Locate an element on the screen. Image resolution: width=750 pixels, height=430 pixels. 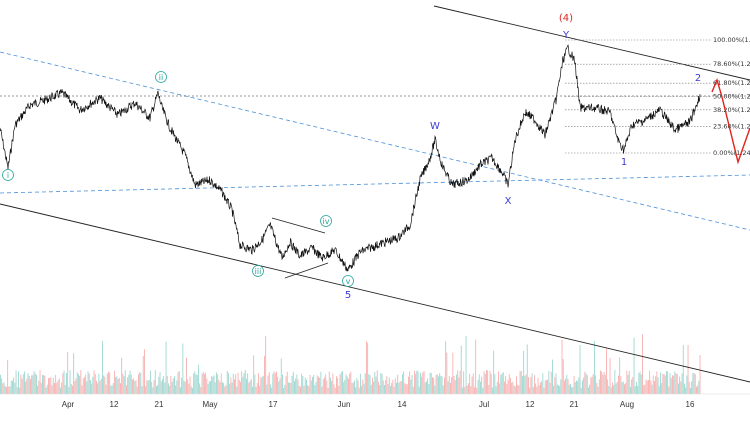
fib-level-label: 50.00%(1.261 is located at coordinates (731, 97).